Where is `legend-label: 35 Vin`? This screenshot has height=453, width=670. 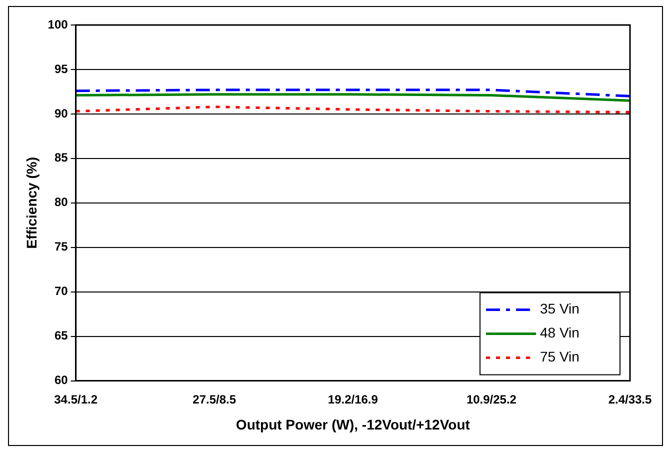 legend-label: 35 Vin is located at coordinates (560, 308).